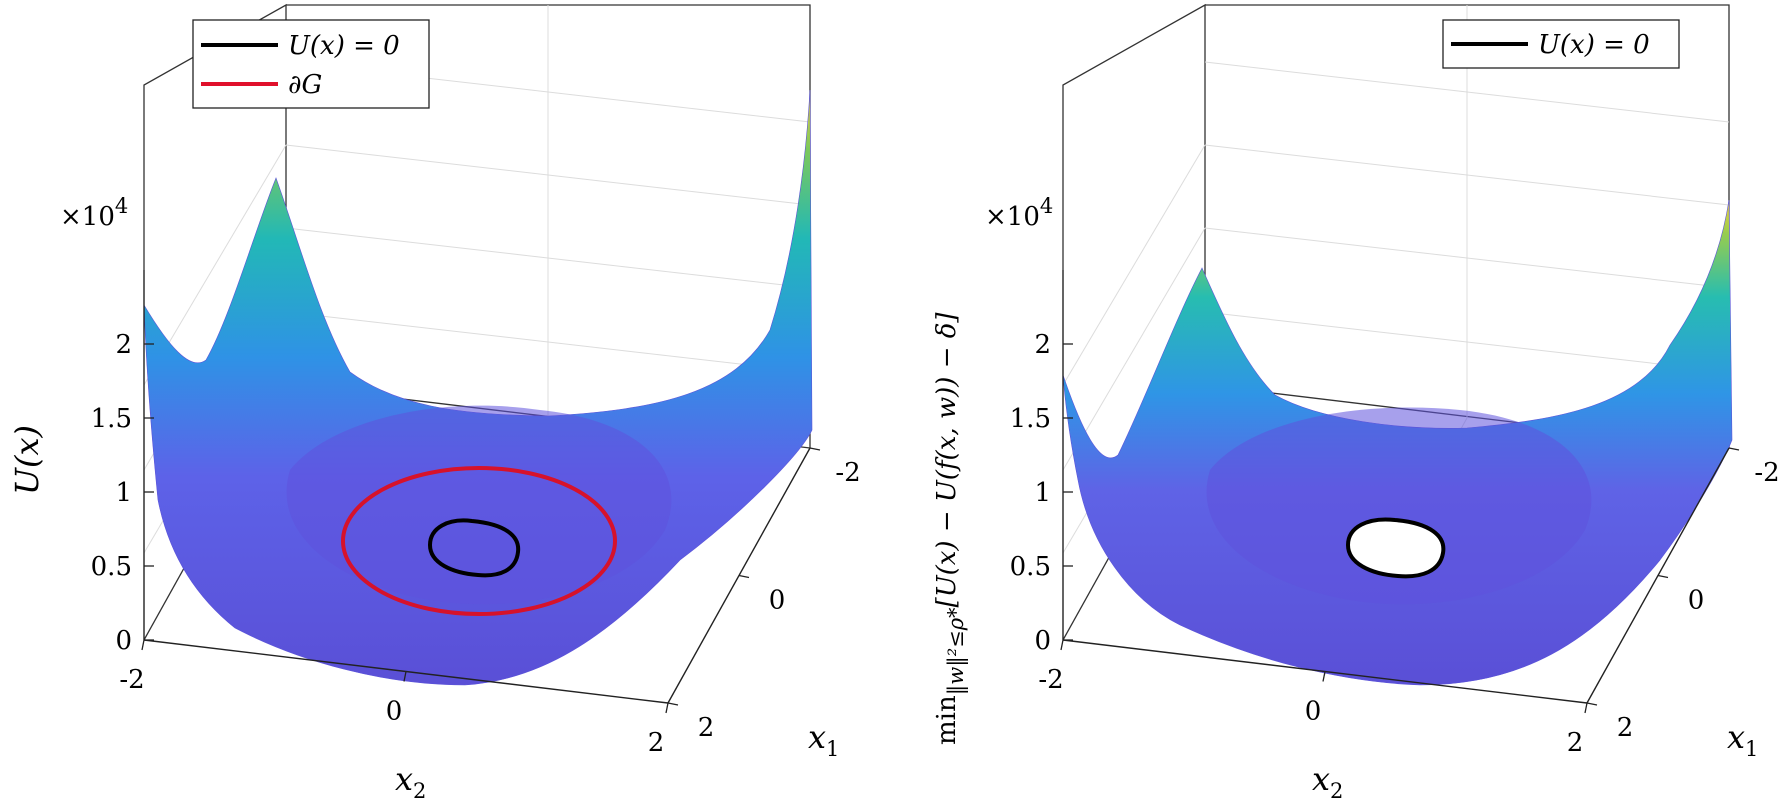 The width and height of the screenshot is (1789, 806). What do you see at coordinates (1742, 739) in the screenshot?
I see `right-x1-label: x1` at bounding box center [1742, 739].